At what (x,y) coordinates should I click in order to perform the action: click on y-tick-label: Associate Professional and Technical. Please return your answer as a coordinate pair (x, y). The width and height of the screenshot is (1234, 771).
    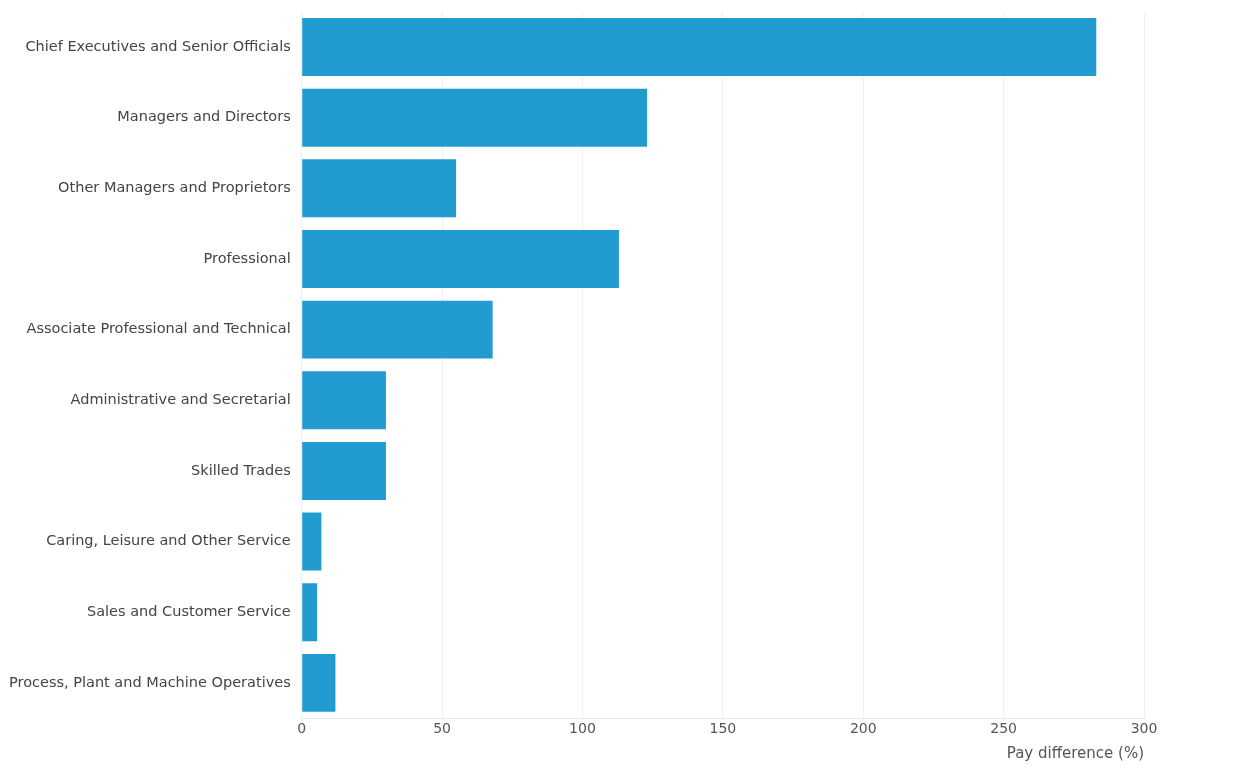
    Looking at the image, I should click on (158, 328).